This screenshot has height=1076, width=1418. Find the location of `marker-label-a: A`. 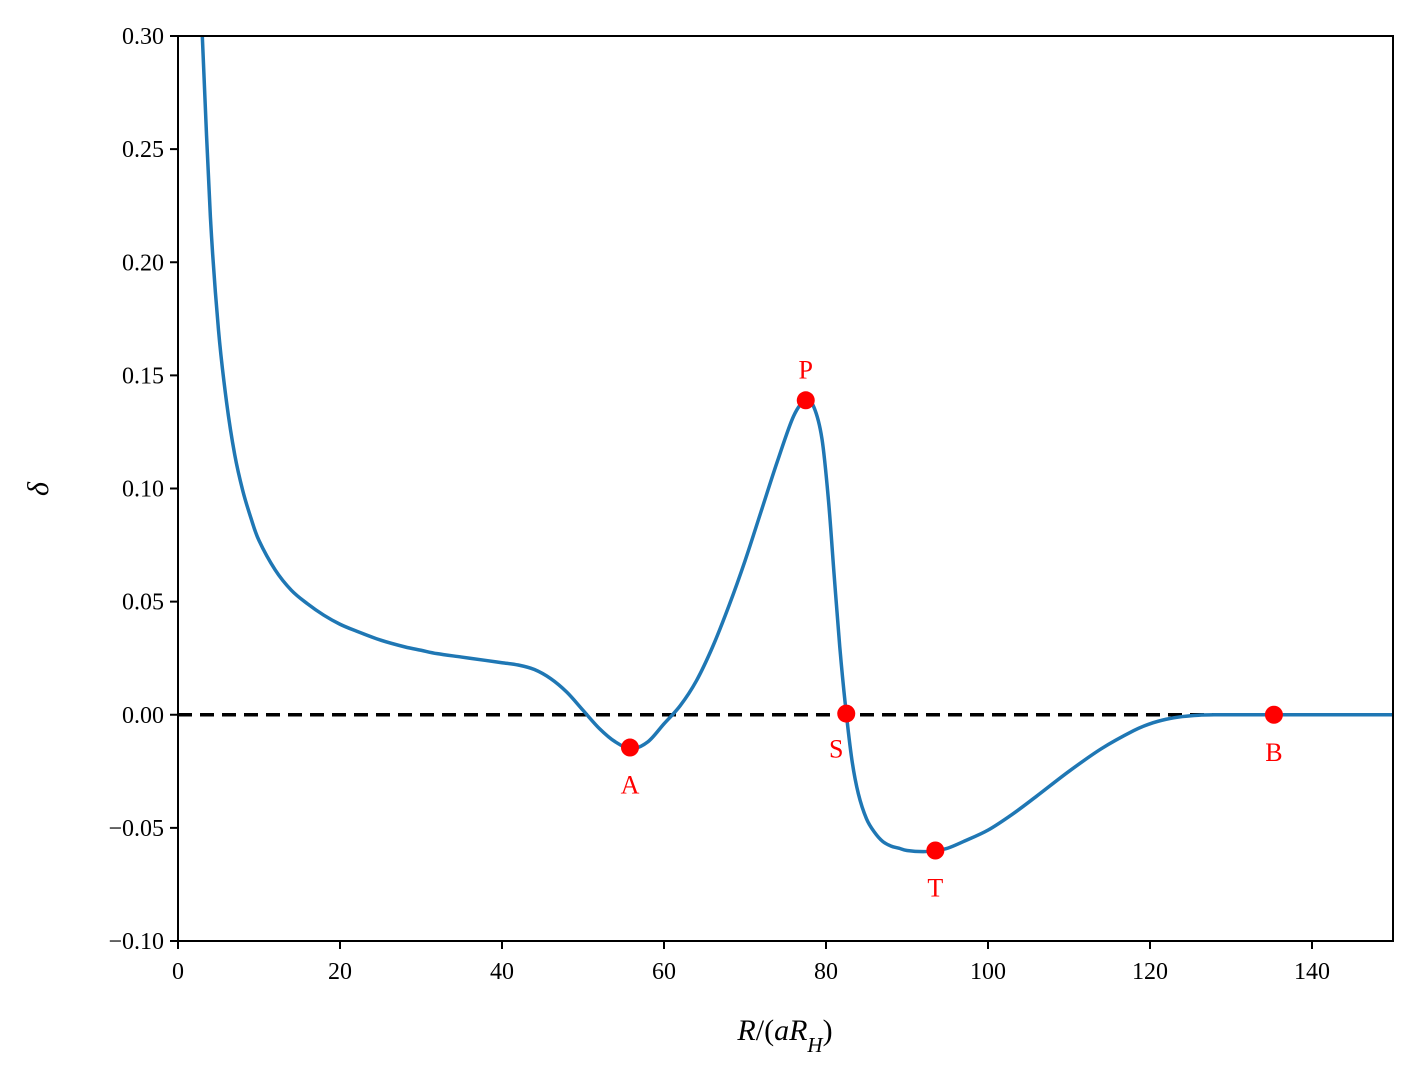

marker-label-a: A is located at coordinates (630, 785).